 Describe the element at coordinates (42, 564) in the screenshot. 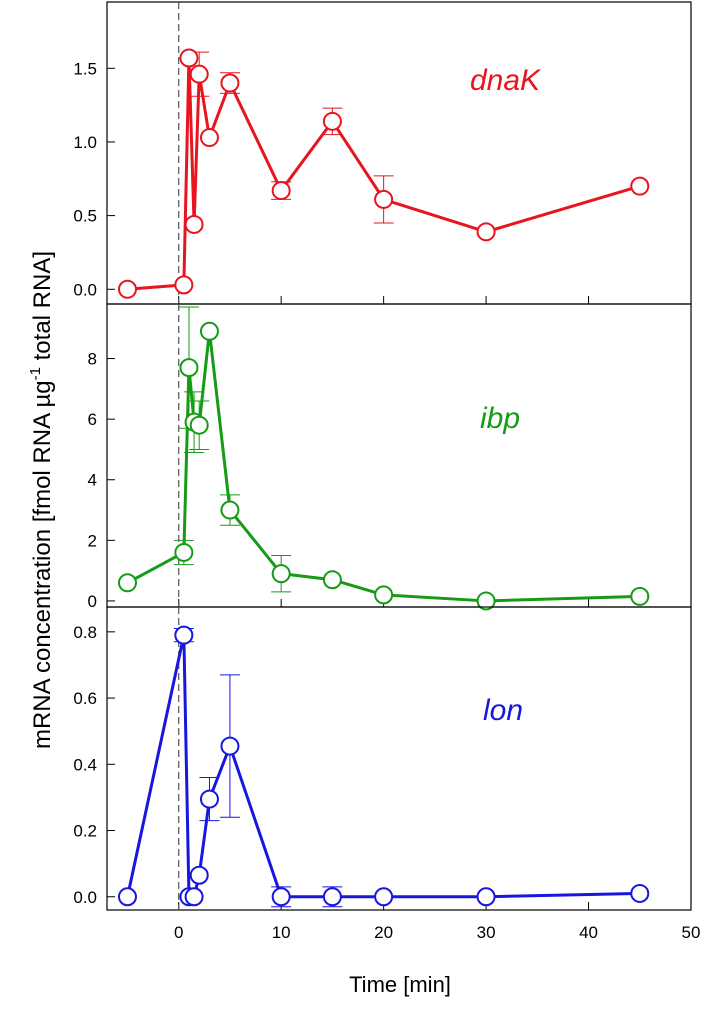

I see `y-axis-label-main: mRNA concentration [fmol RNA µg` at that location.